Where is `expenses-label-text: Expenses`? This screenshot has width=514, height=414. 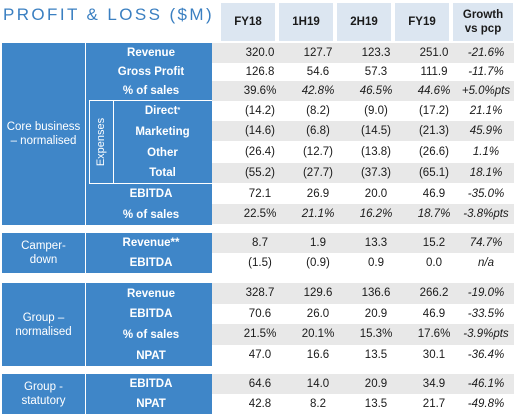 expenses-label-text: Expenses is located at coordinates (101, 141).